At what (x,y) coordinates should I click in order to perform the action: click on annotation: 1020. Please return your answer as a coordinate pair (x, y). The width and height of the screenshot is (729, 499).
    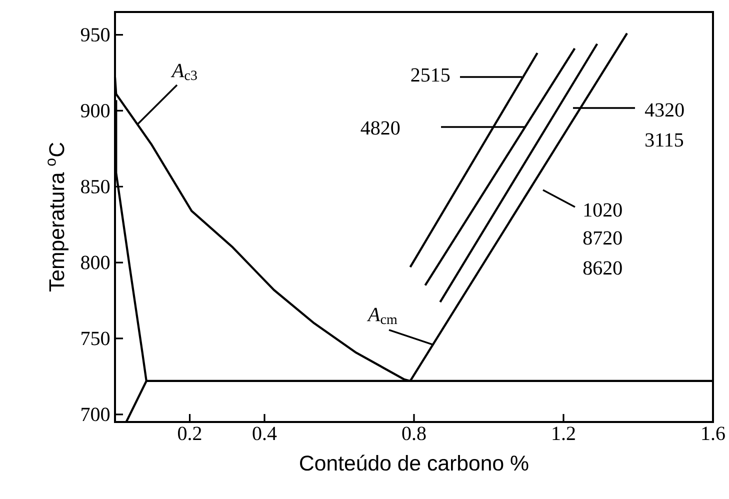
    Looking at the image, I should click on (603, 210).